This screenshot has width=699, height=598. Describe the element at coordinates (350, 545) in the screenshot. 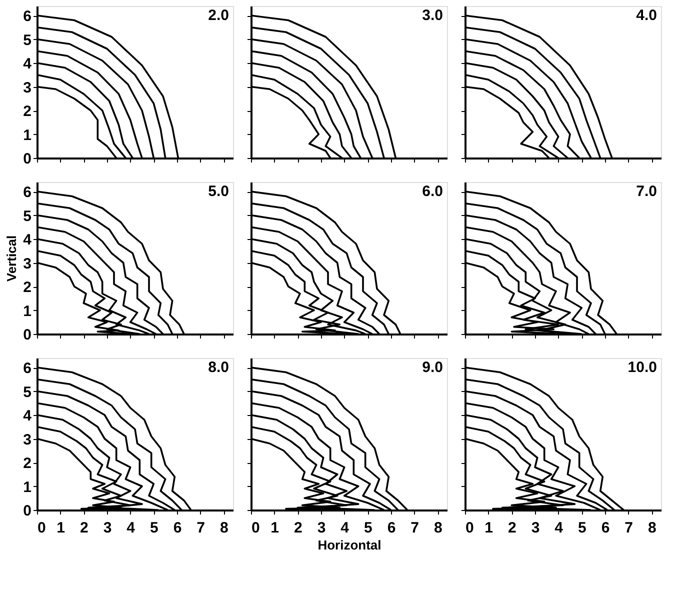

I see `x-axis-title: Horizontal` at that location.